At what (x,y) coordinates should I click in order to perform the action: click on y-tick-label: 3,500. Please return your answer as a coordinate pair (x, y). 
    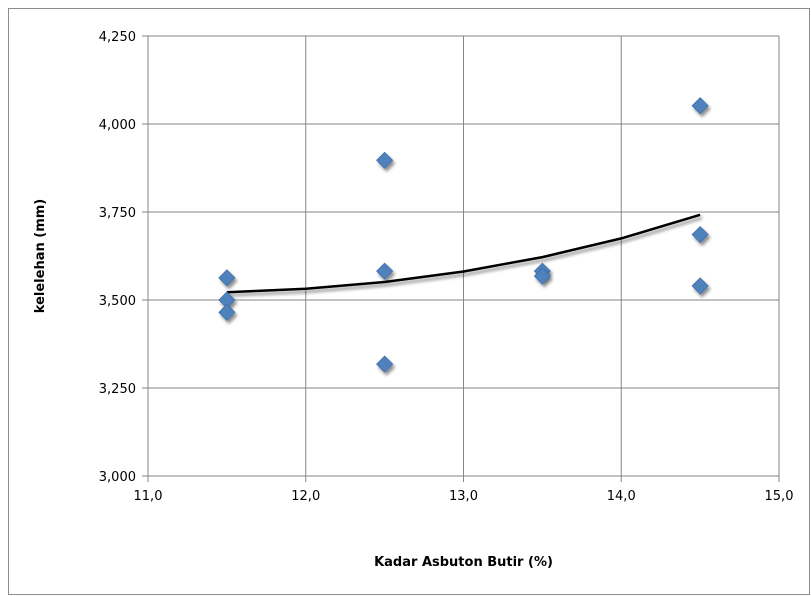
    Looking at the image, I should click on (117, 301).